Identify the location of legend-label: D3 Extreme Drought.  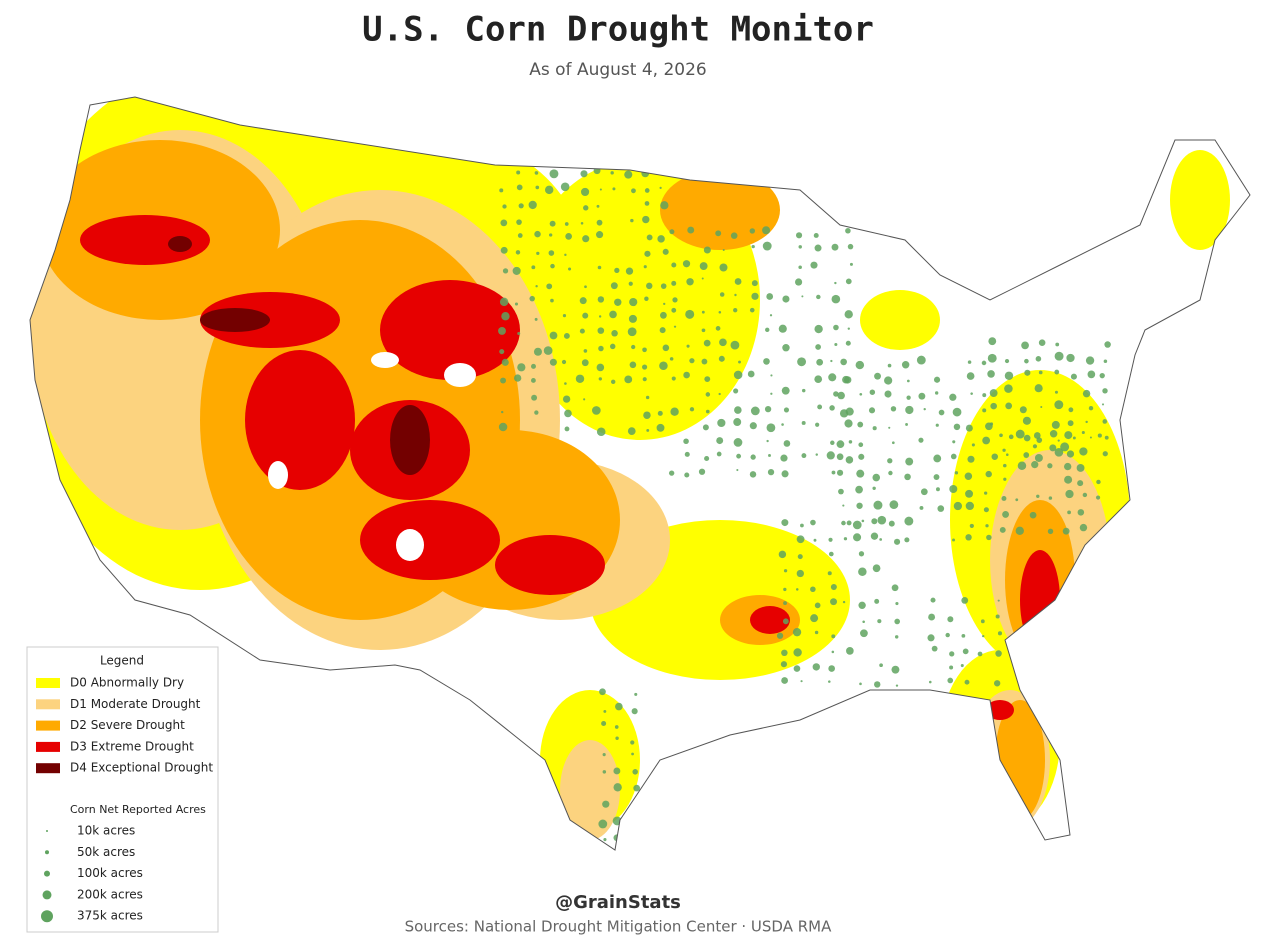
(132, 746).